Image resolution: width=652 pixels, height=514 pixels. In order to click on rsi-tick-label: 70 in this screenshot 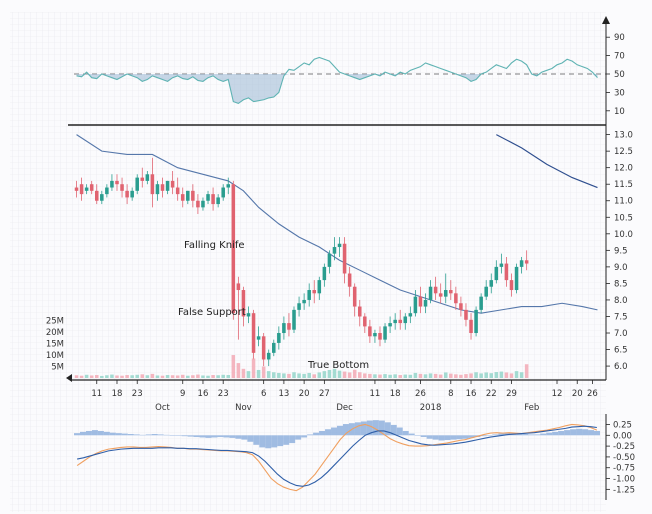, I will do `click(619, 57)`.